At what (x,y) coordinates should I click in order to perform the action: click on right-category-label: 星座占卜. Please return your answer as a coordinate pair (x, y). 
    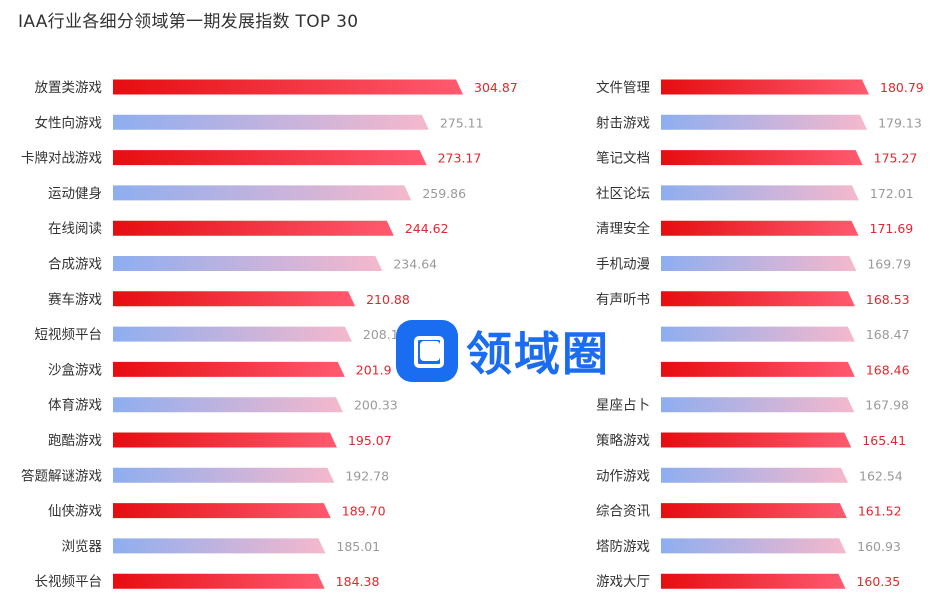
    Looking at the image, I should click on (623, 406).